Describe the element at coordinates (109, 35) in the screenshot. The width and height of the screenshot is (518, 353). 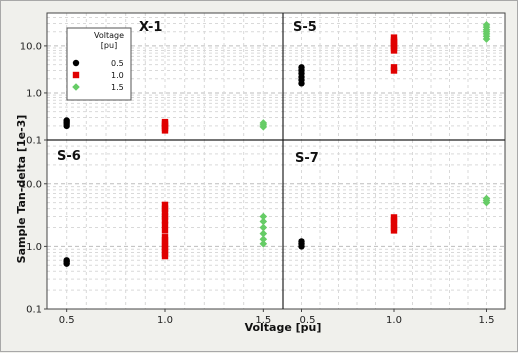
I see `legend-title: Voltage` at that location.